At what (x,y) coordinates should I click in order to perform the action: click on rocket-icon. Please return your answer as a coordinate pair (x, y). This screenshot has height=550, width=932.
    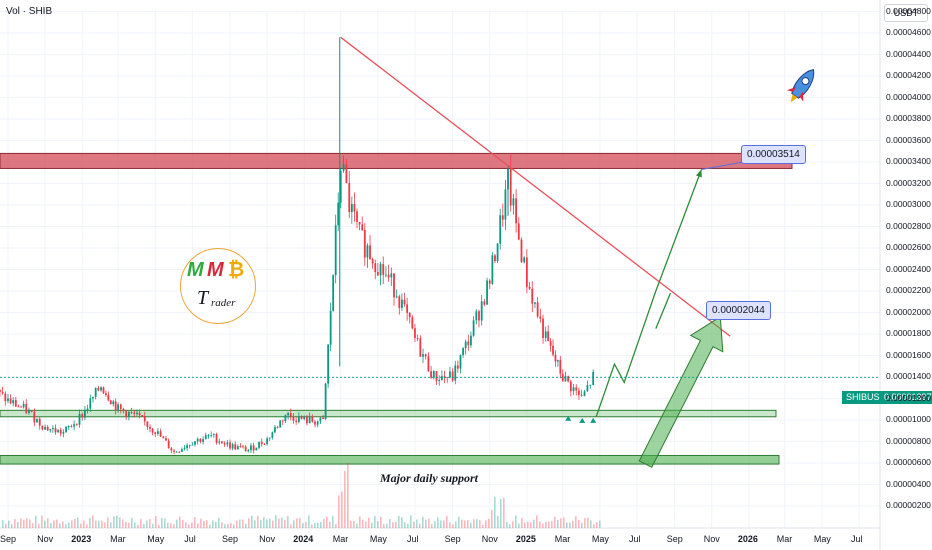
    Looking at the image, I should click on (800, 86).